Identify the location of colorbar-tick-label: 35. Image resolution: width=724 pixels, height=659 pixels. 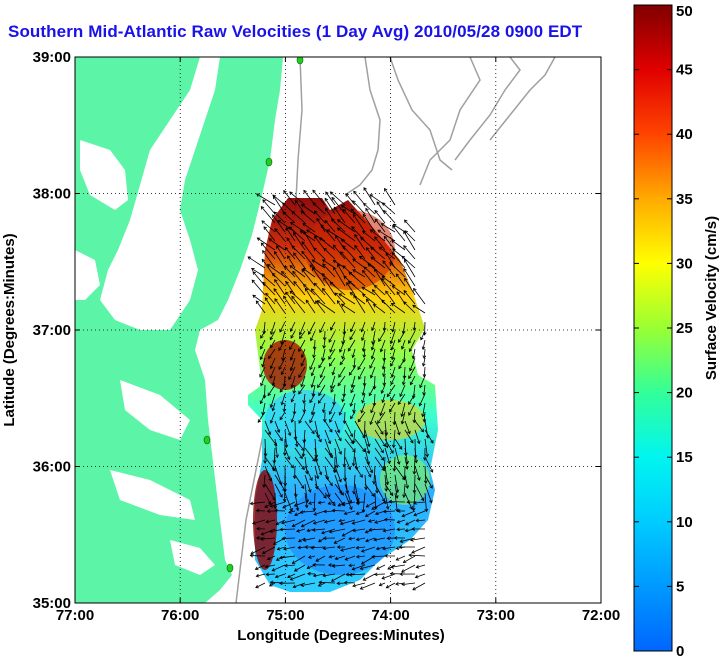
(684, 199).